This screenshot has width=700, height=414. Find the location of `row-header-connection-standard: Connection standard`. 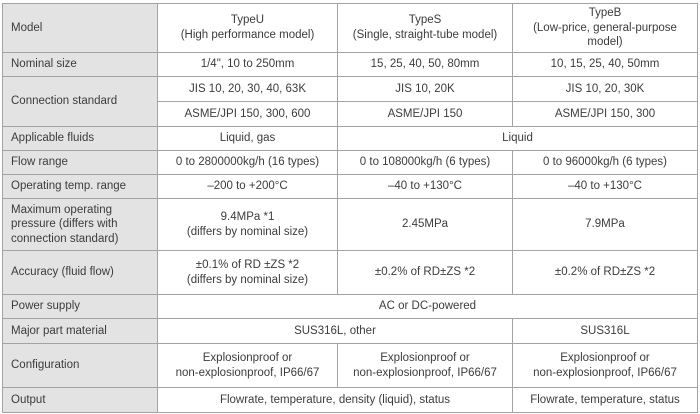

row-header-connection-standard: Connection standard is located at coordinates (80, 102).